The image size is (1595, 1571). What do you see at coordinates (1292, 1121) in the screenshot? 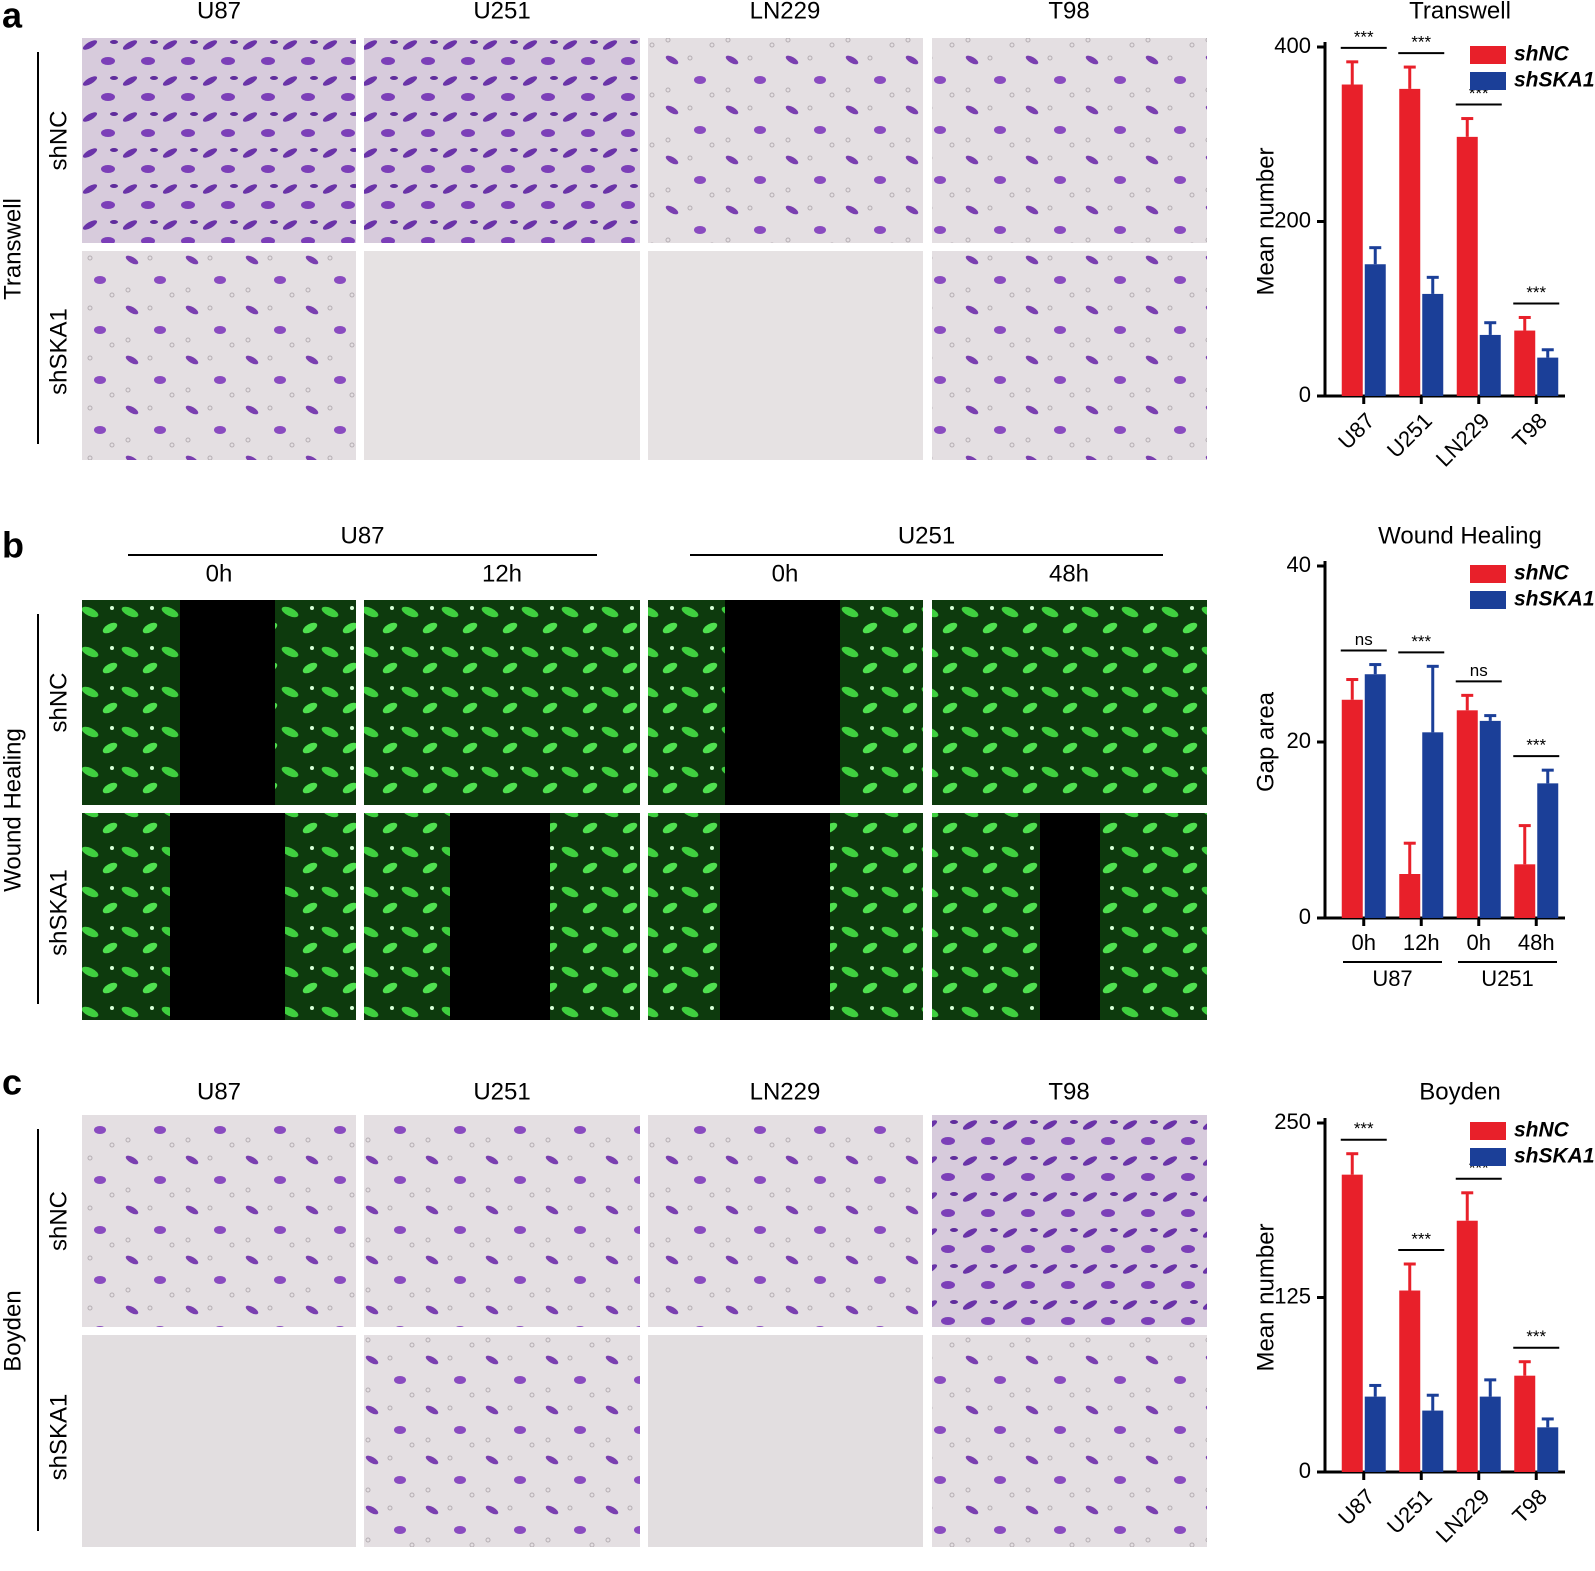
I see `y-tick-label: 250` at bounding box center [1292, 1121].